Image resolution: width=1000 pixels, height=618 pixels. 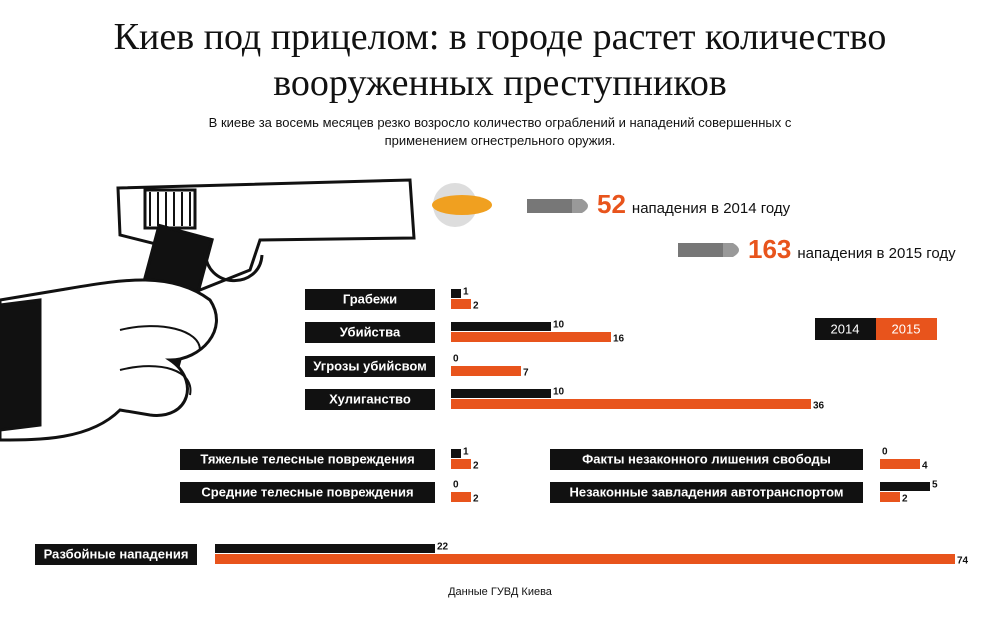 What do you see at coordinates (925, 466) in the screenshot?
I see `value-label: 4` at bounding box center [925, 466].